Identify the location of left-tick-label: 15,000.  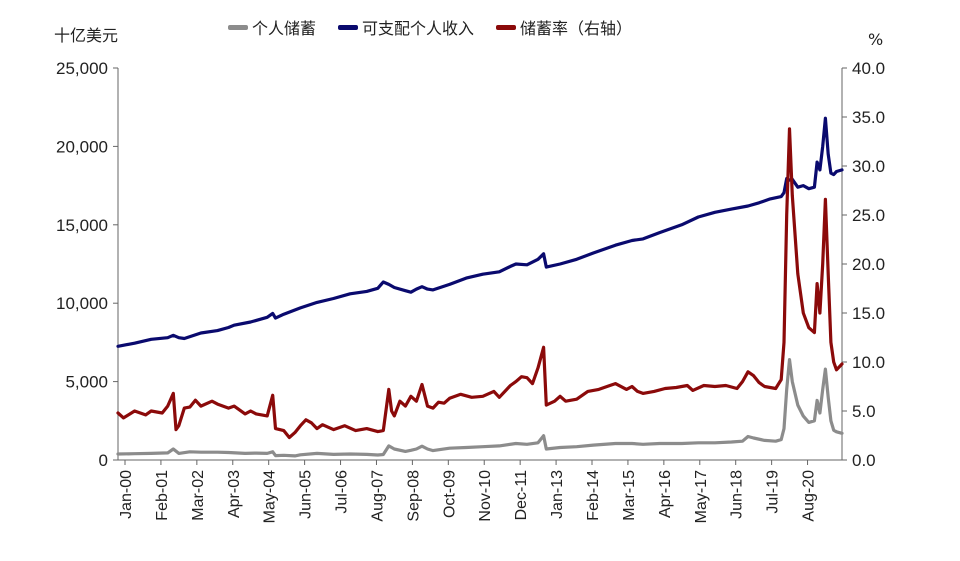
(82, 225).